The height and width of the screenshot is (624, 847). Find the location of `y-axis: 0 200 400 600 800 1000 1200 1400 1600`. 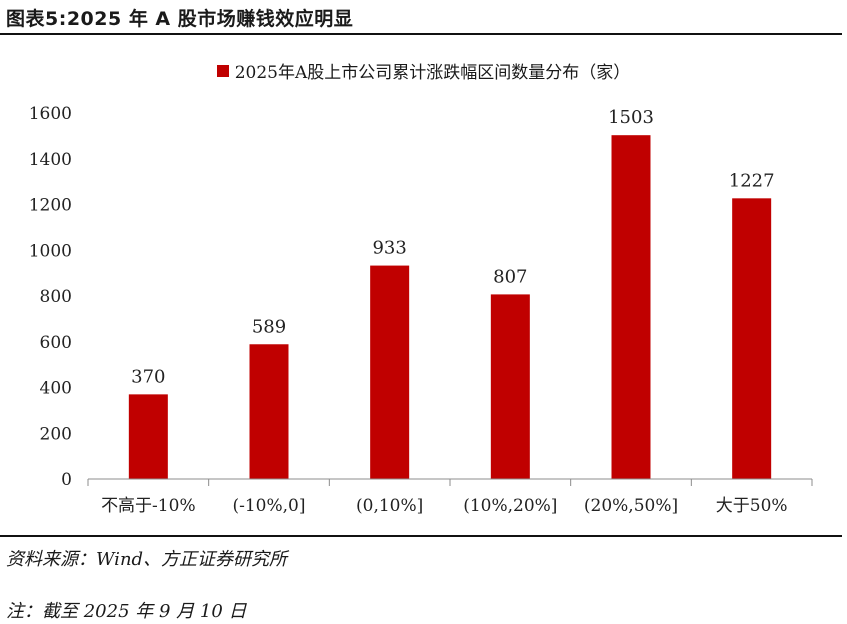

y-axis: 0 200 400 600 800 1000 1200 1400 1600 is located at coordinates (50, 297).